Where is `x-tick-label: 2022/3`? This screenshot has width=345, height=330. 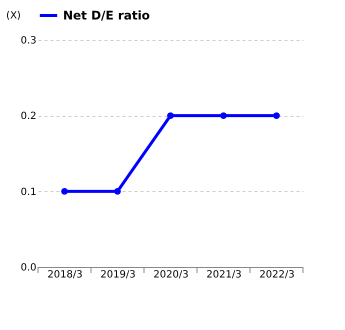
x-tick-label: 2022/3 is located at coordinates (277, 275).